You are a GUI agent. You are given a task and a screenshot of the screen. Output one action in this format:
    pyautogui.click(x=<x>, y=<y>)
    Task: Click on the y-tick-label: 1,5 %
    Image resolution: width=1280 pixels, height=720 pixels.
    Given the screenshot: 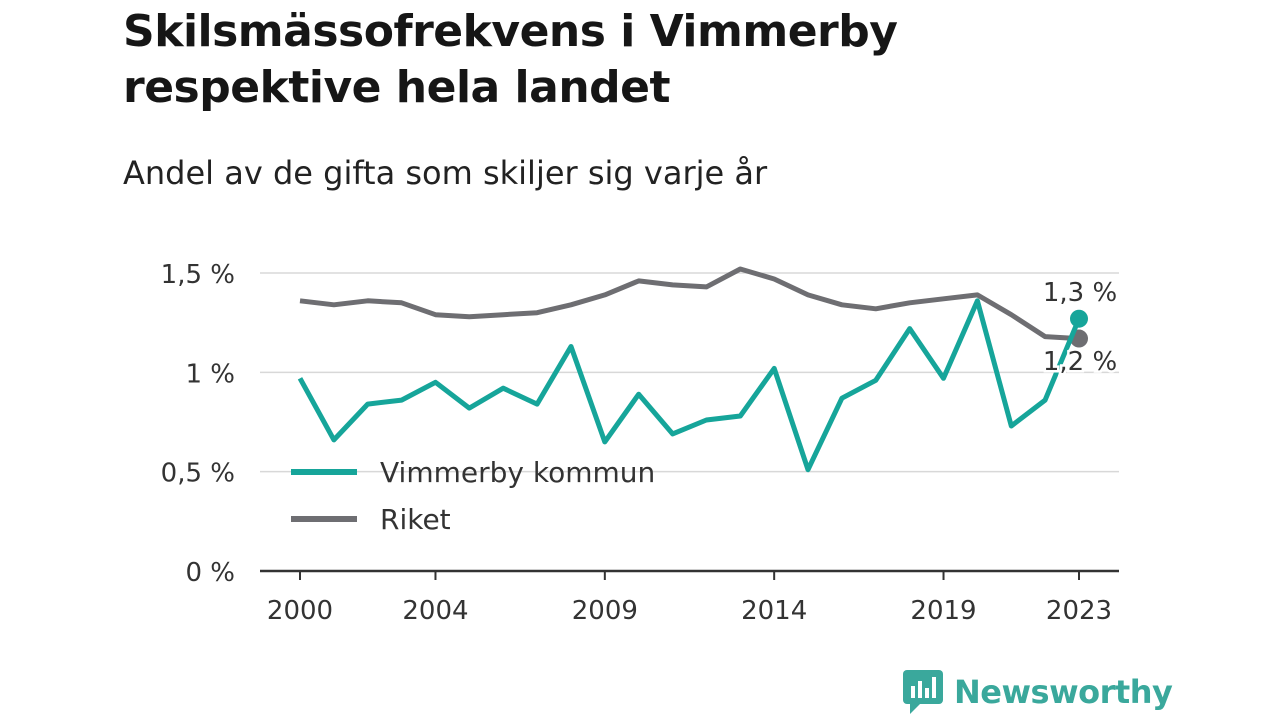 What is the action you would take?
    pyautogui.click(x=198, y=275)
    